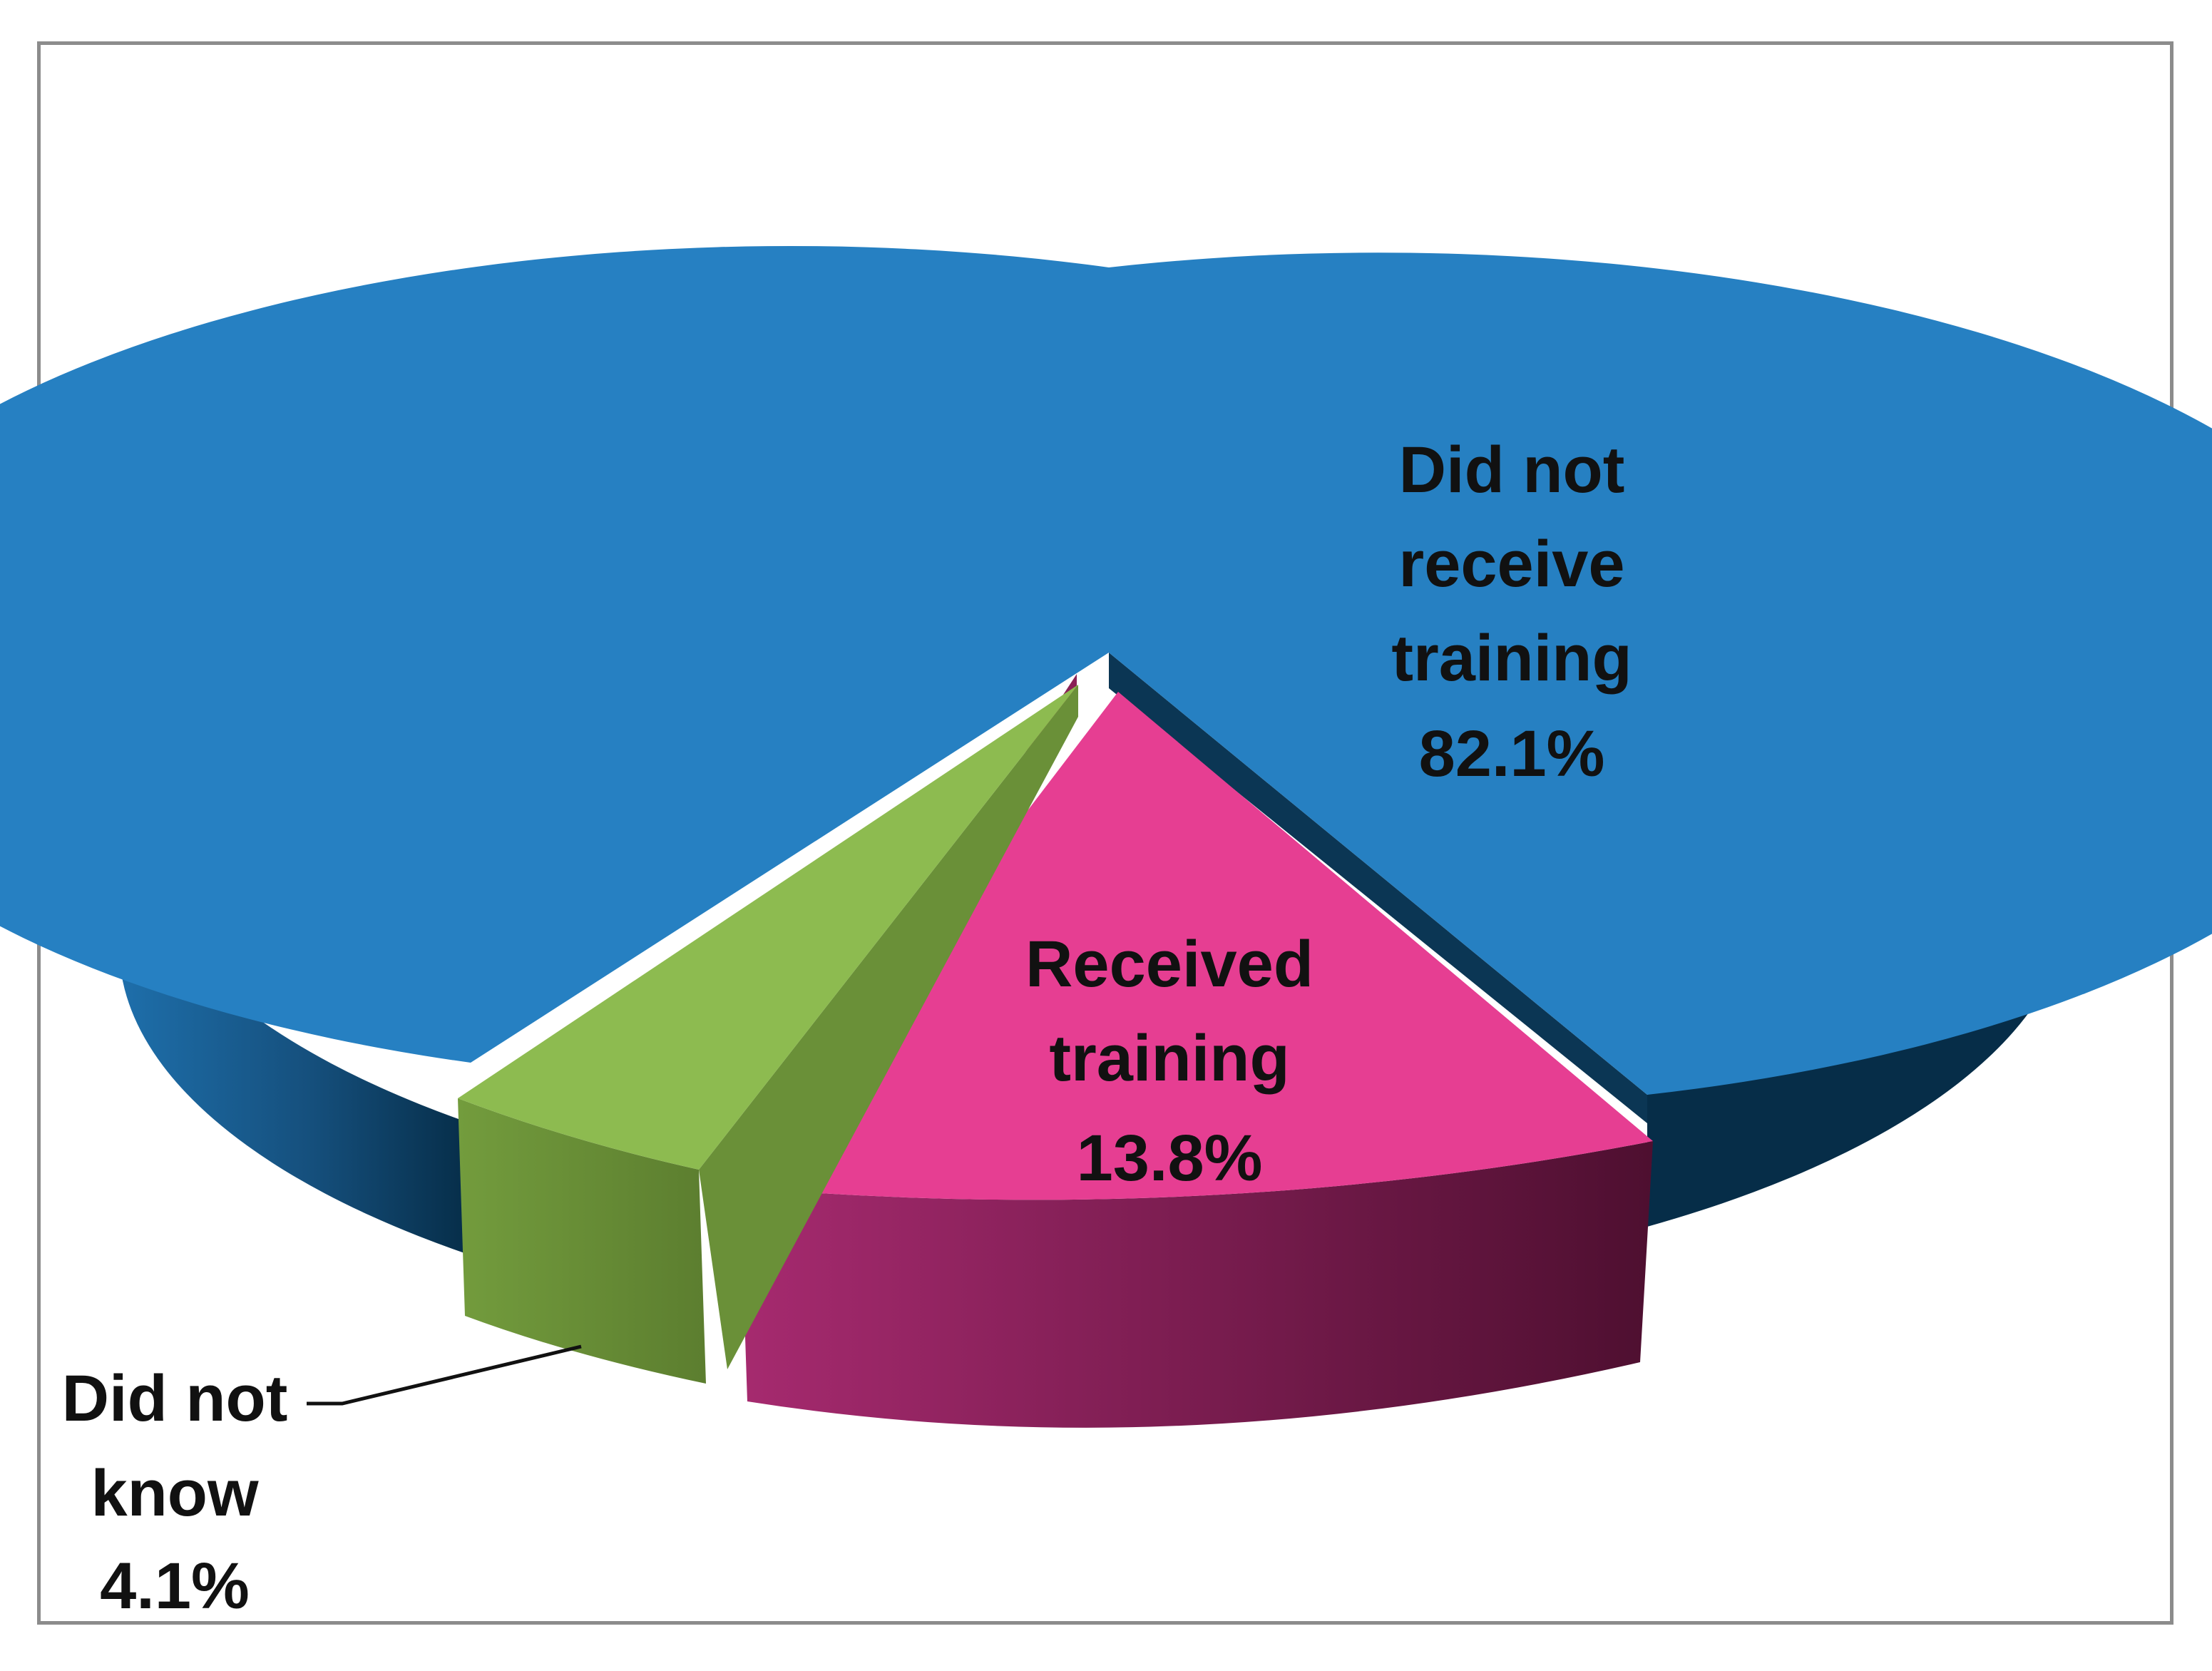 This screenshot has width=2212, height=1671. What do you see at coordinates (175, 1587) in the screenshot?
I see `label-did-not-know-value: 4.1%` at bounding box center [175, 1587].